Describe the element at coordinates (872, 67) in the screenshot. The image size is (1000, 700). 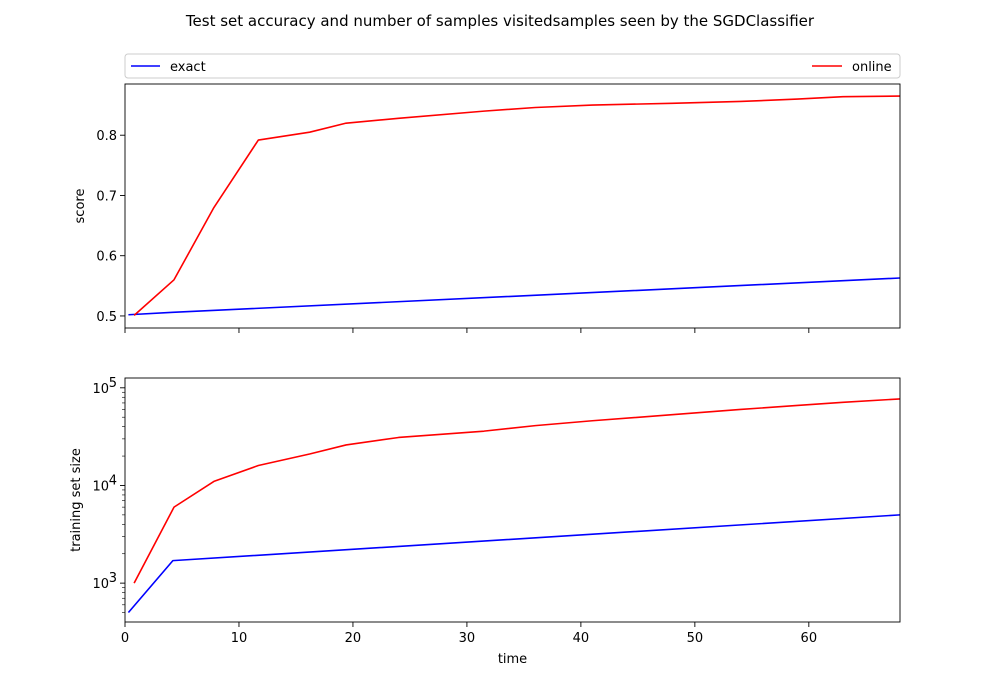
I see `legend-online-label: online` at that location.